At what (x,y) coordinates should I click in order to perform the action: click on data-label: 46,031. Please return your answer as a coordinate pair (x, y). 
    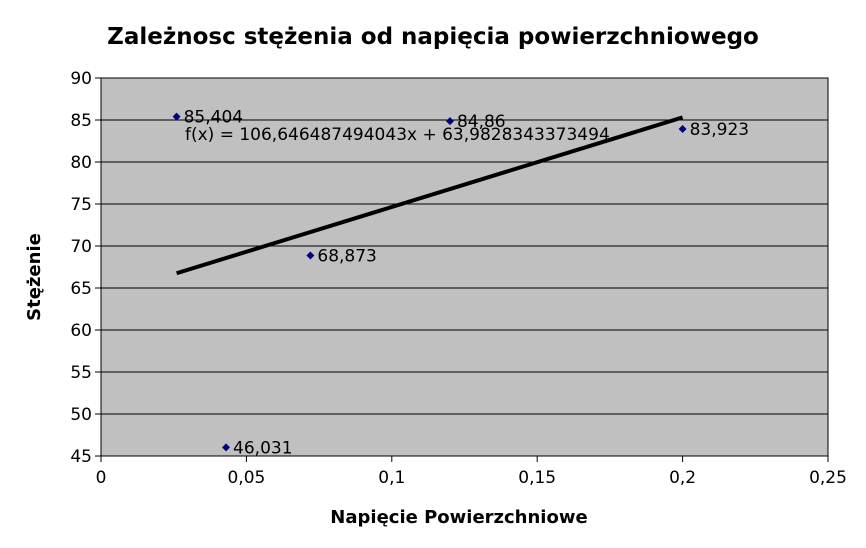
    Looking at the image, I should click on (262, 448).